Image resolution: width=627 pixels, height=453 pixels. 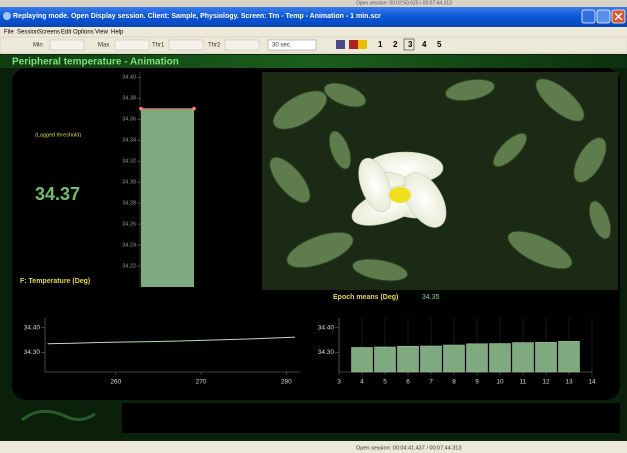 What do you see at coordinates (313, 32) in the screenshot?
I see `menu-bar` at bounding box center [313, 32].